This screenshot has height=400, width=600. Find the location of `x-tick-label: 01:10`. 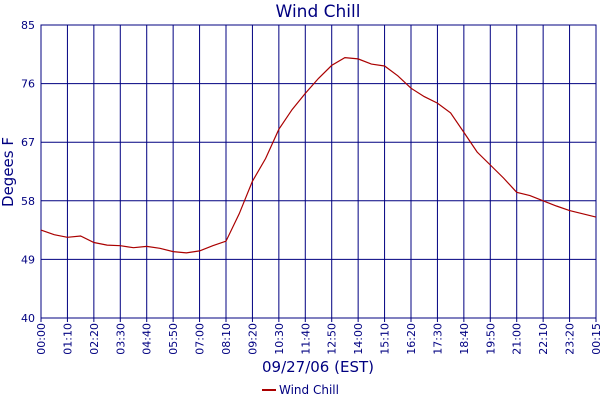

x-tick-label: 01:10 is located at coordinates (67, 339).